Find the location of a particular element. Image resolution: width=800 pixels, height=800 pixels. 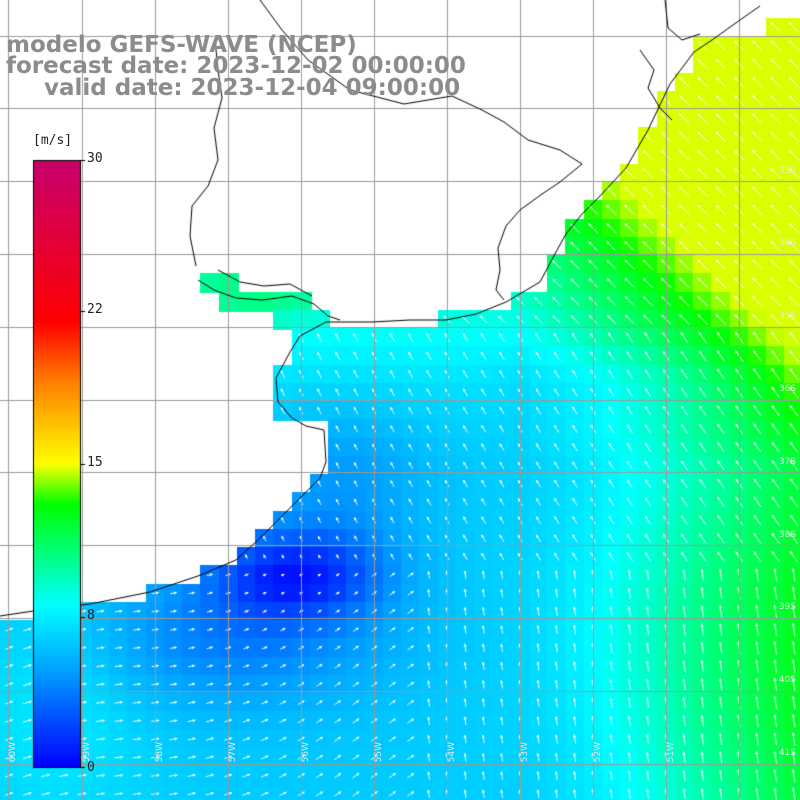

lon-label: 56W is located at coordinates (306, 752).